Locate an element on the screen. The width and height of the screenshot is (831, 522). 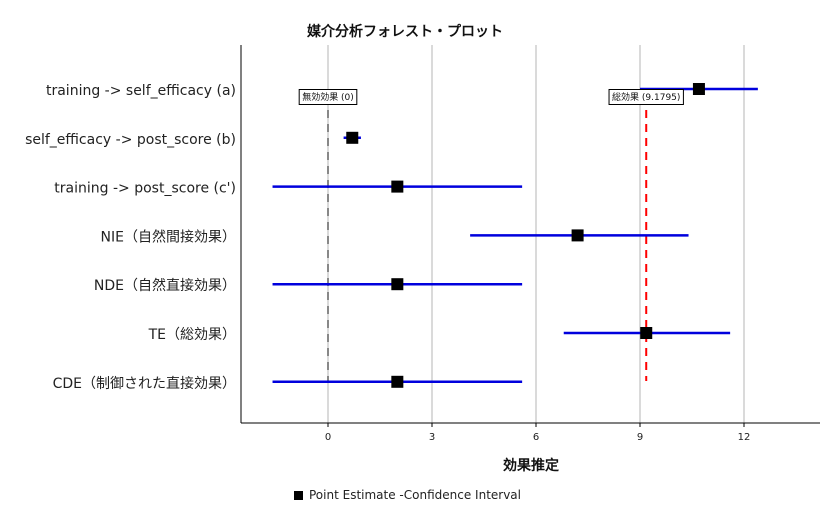
data-row-6: CDE（制御された直接効果） is located at coordinates (288, 383).